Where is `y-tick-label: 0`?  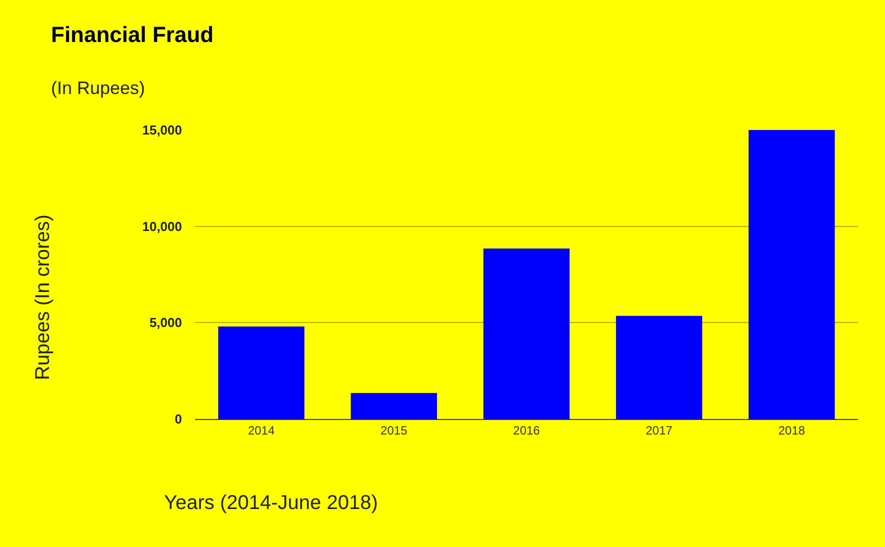
y-tick-label: 0 is located at coordinates (178, 419).